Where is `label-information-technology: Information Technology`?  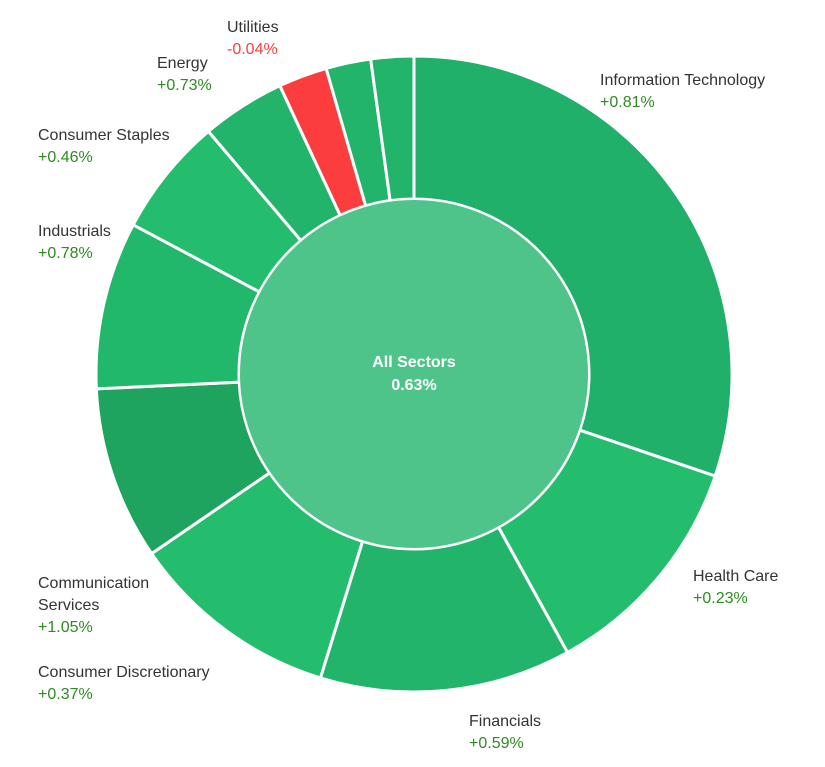 label-information-technology: Information Technology is located at coordinates (682, 80).